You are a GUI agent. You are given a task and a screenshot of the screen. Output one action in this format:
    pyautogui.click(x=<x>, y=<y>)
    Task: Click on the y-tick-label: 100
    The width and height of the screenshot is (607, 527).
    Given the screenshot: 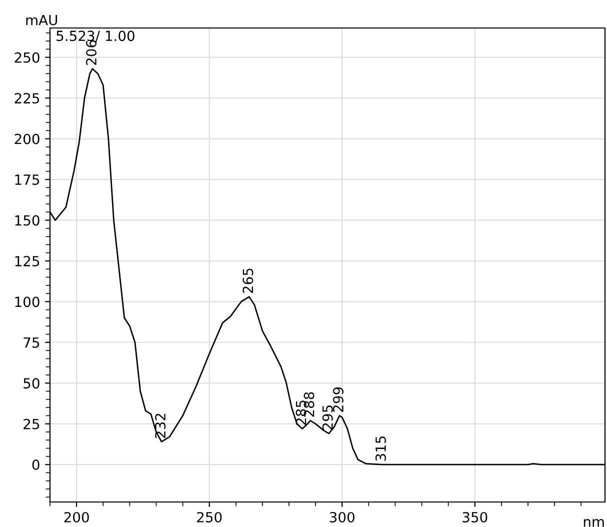 What is the action you would take?
    pyautogui.click(x=27, y=302)
    